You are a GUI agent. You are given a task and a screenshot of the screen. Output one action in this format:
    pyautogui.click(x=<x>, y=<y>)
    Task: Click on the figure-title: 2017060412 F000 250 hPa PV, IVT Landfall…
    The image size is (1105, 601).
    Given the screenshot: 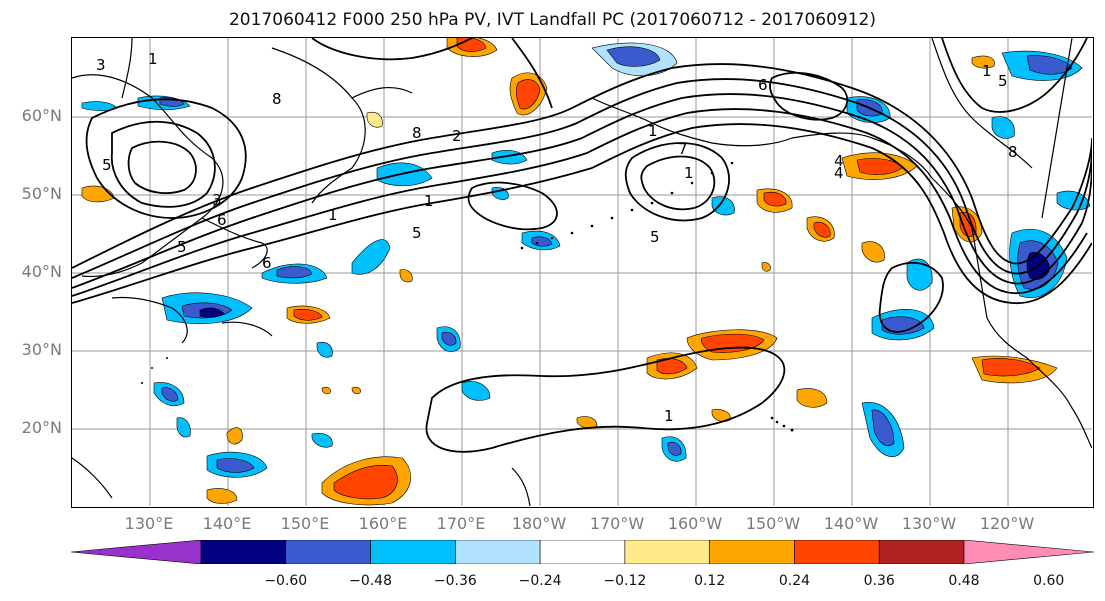 What is the action you would take?
    pyautogui.click(x=552, y=20)
    